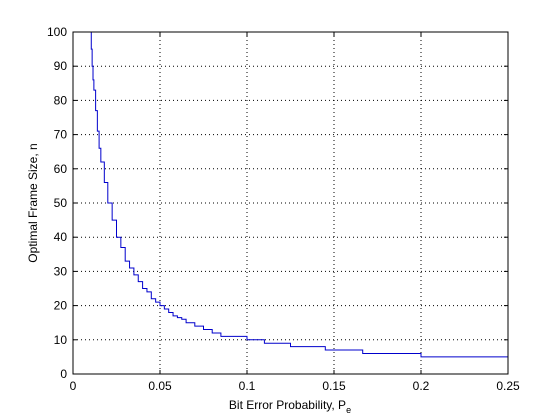 Image resolution: width=560 pixels, height=420 pixels. I want to click on y-tick-label: 30, so click(61, 271).